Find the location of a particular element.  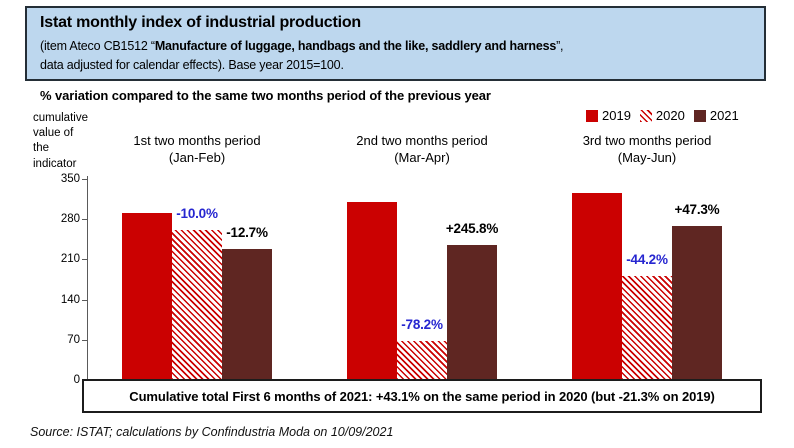

y-tick-label: 350 is located at coordinates (70, 179).